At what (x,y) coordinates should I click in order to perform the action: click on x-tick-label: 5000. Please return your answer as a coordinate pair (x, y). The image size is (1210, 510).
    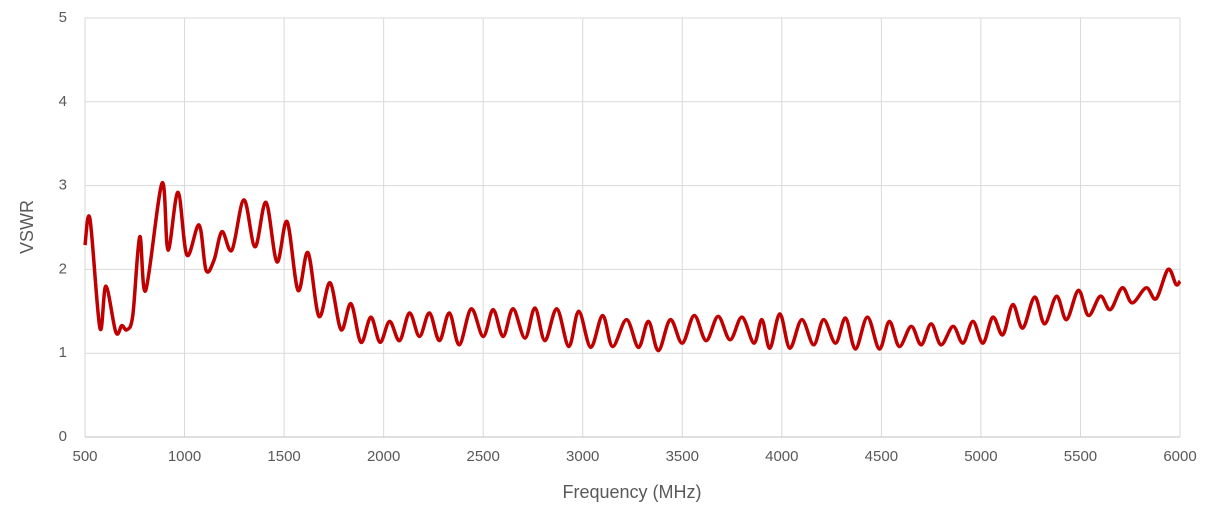
    Looking at the image, I should click on (980, 456).